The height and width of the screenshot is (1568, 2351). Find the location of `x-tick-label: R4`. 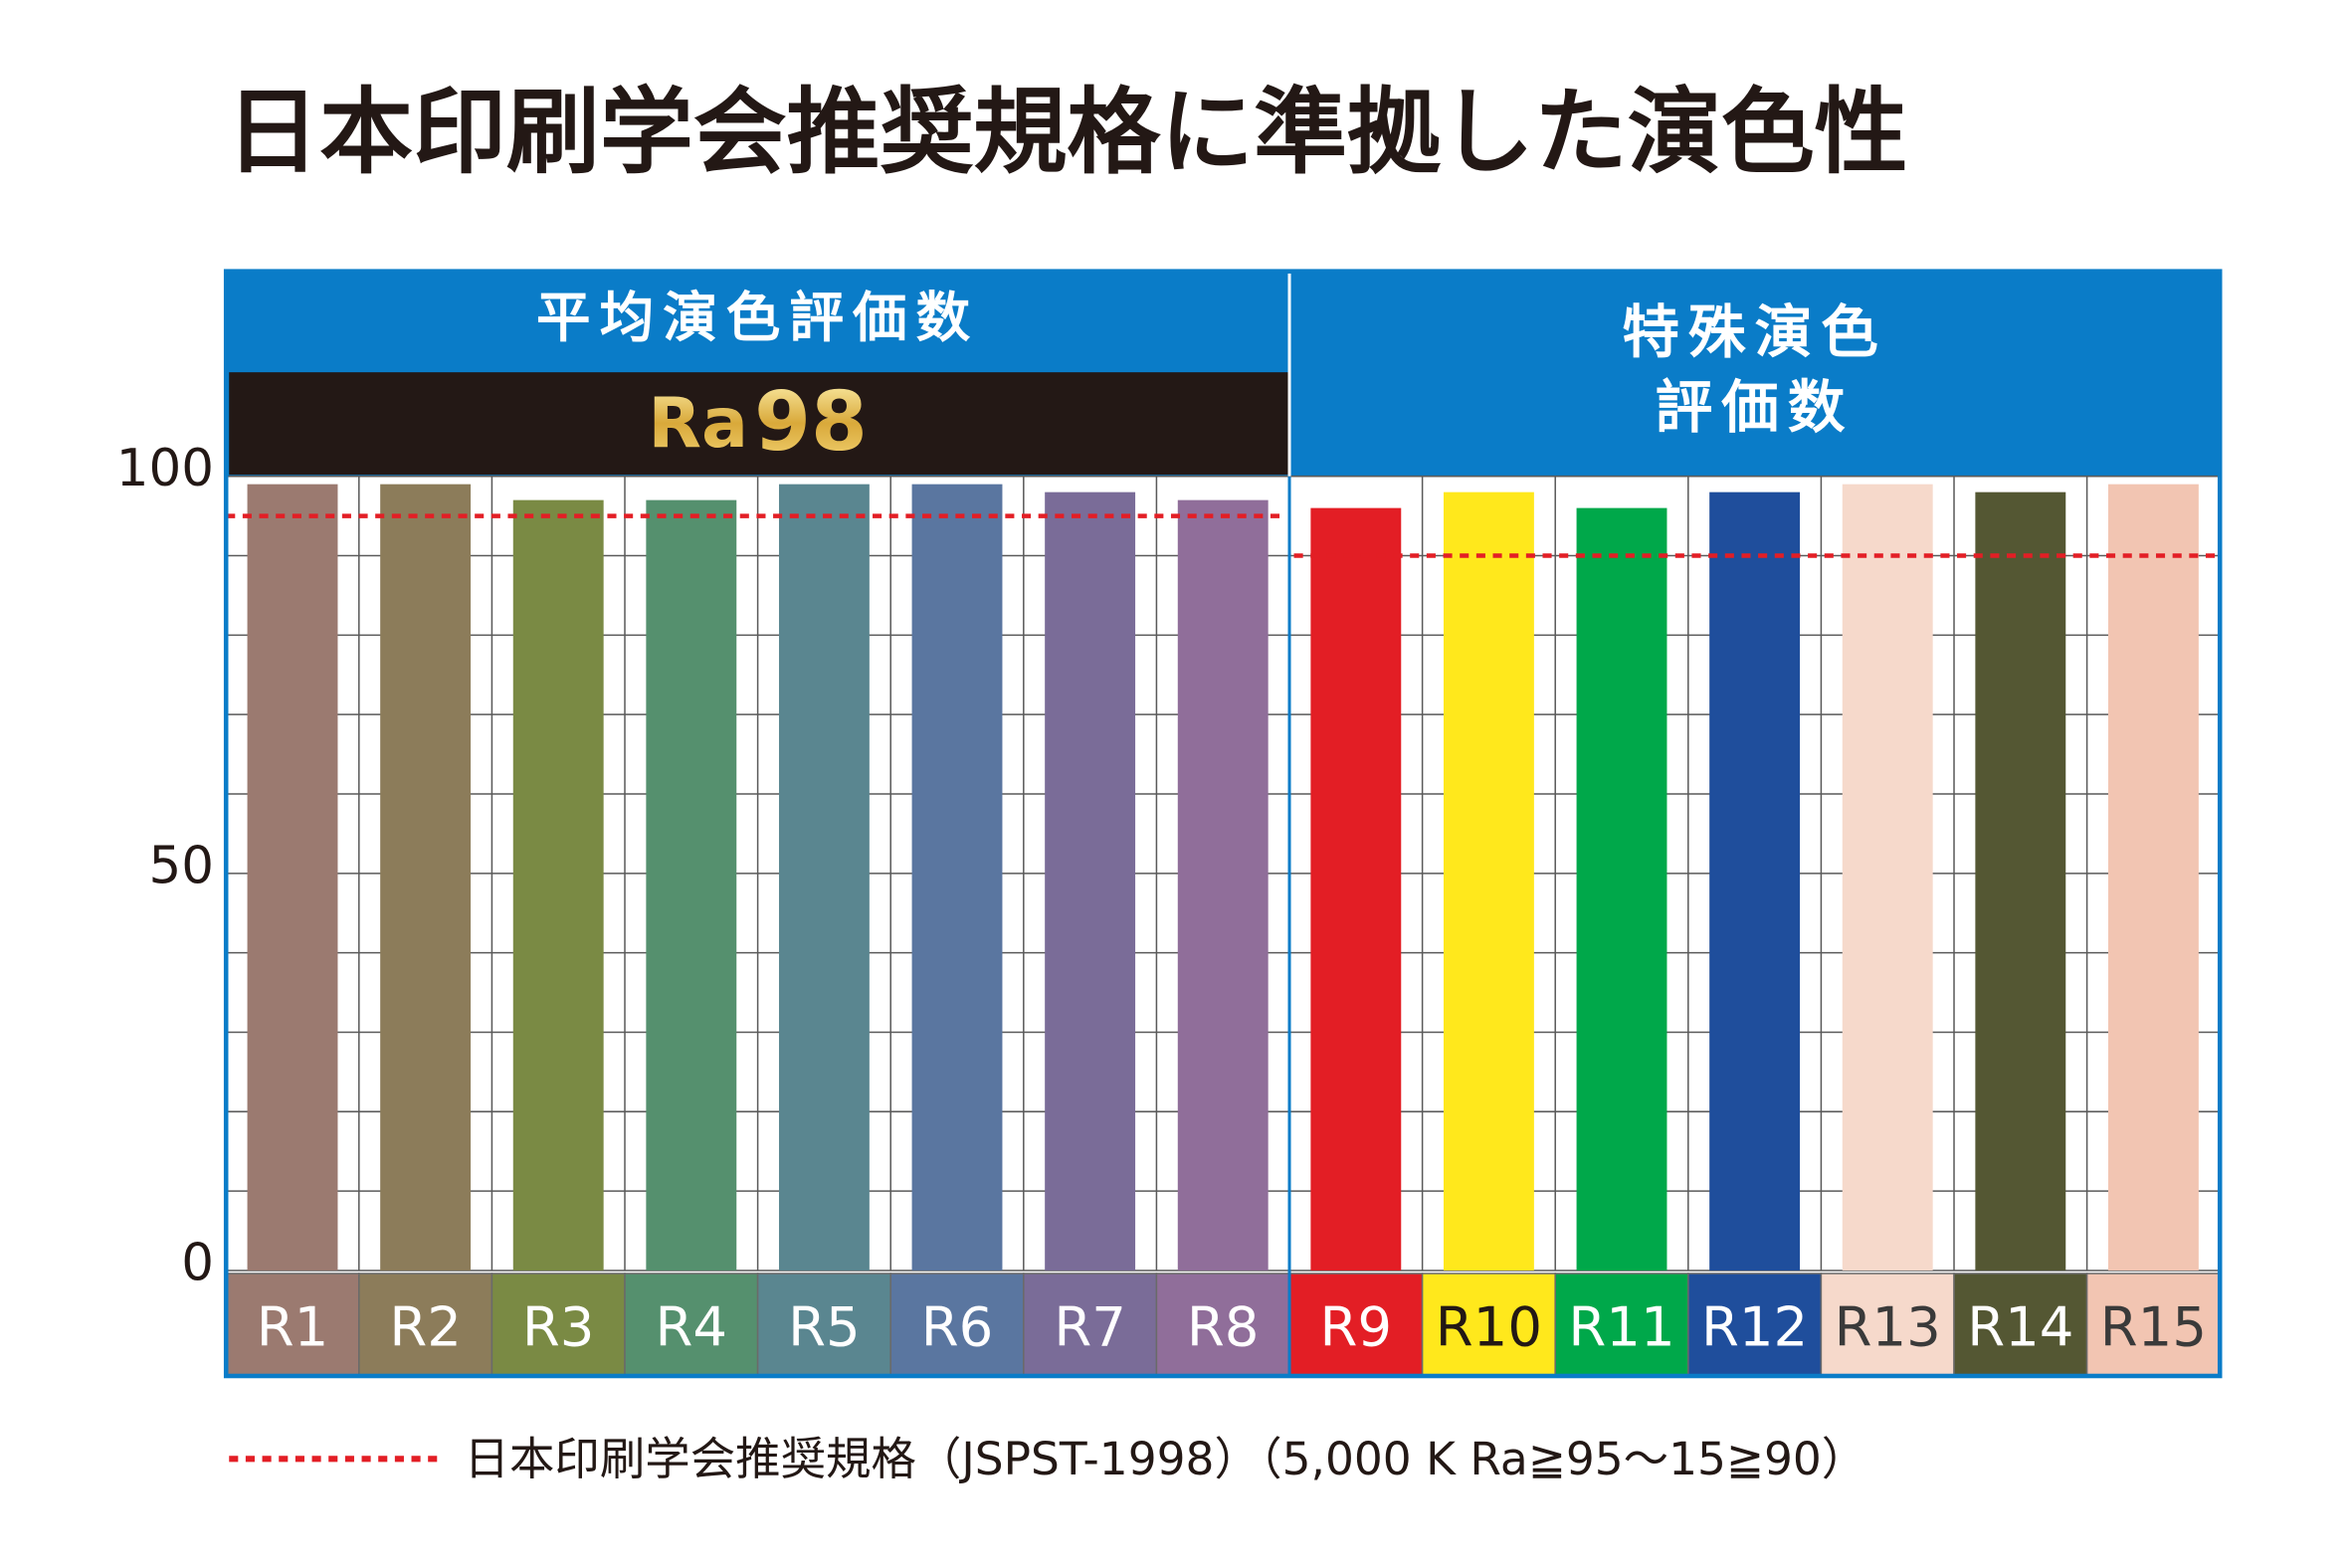

x-tick-label: R4 is located at coordinates (692, 1327).